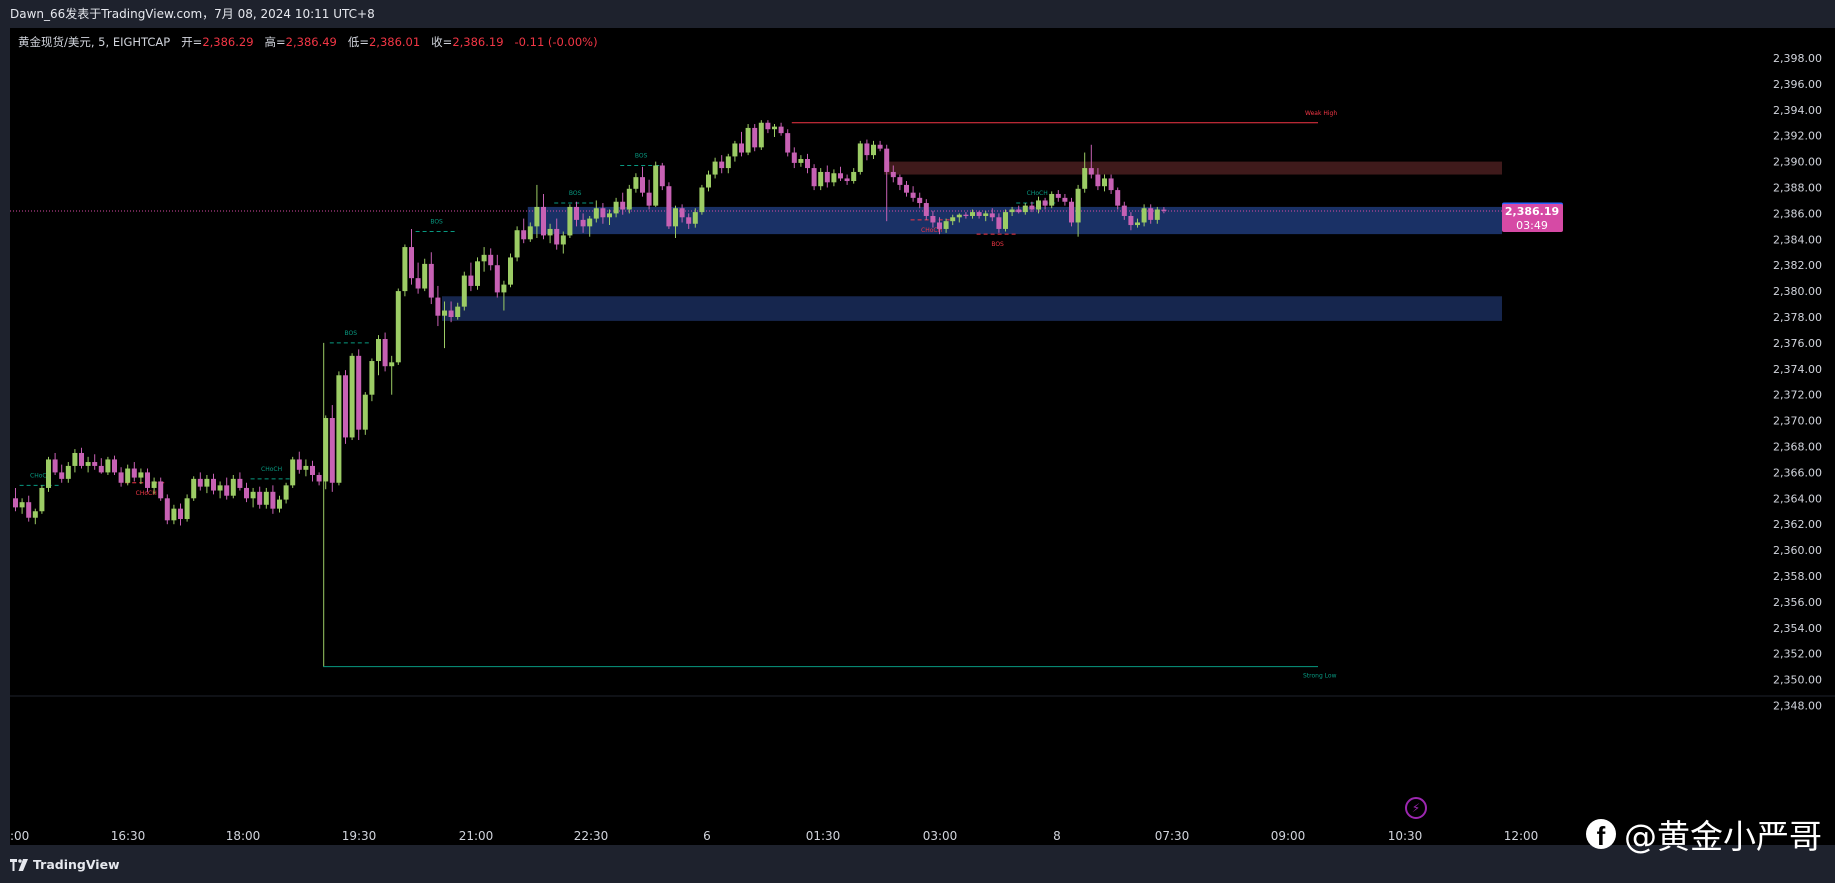 This screenshot has height=883, width=1835. Describe the element at coordinates (1797, 136) in the screenshot. I see `price-tick-label: 2,392.00` at that location.